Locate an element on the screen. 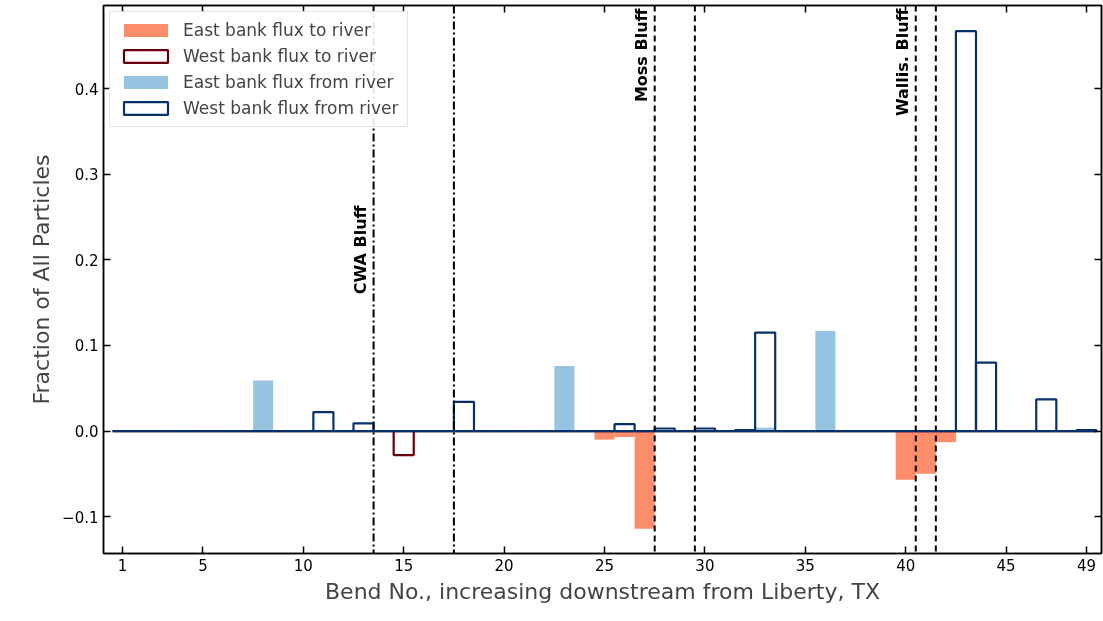 The height and width of the screenshot is (621, 1103). x-axis-title: Bend No., increasing downstream from Liberty, TX is located at coordinates (602, 591).